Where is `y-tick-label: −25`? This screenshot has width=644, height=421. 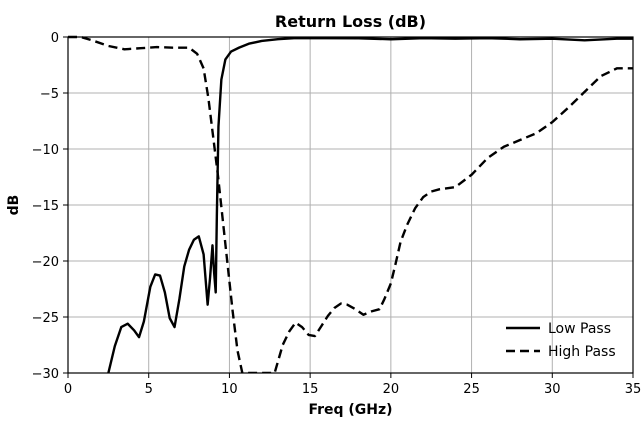 y-tick-label: −25 is located at coordinates (45, 318).